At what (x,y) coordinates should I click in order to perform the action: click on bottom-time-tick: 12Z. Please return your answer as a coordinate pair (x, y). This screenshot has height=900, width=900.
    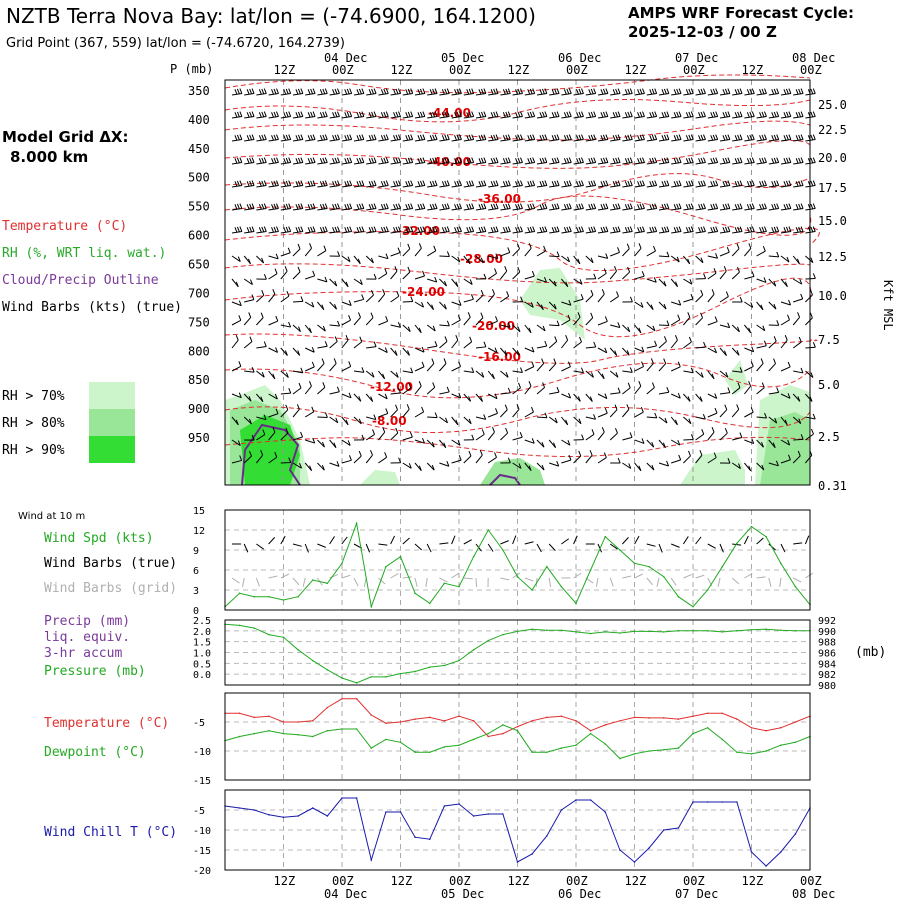
    Looking at the image, I should click on (402, 881).